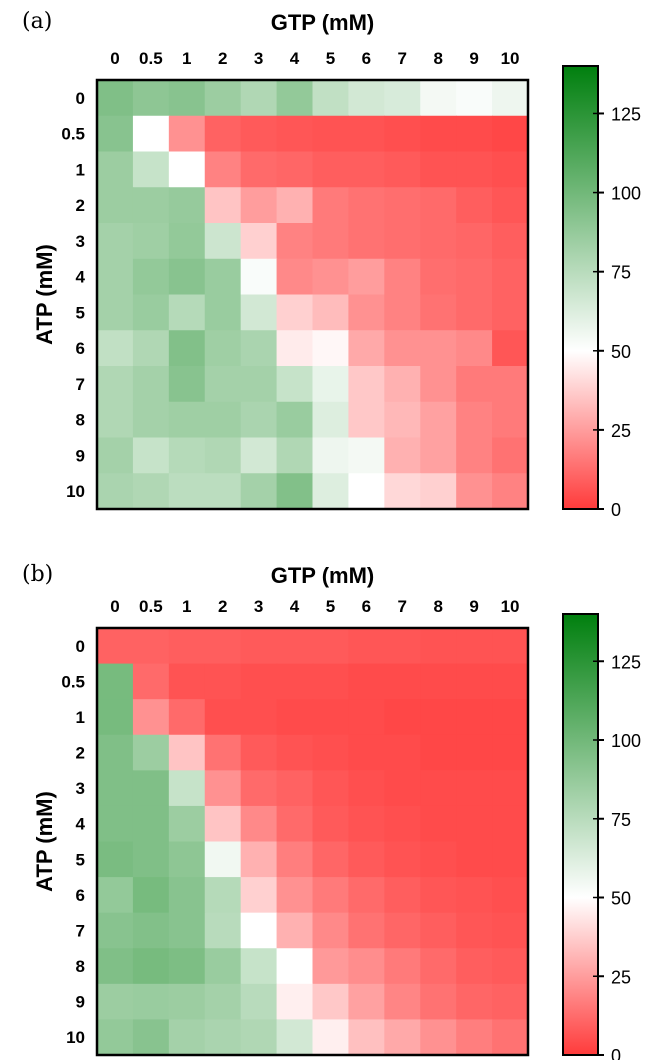 The image size is (653, 1060). What do you see at coordinates (621, 977) in the screenshot?
I see `colorbar-tick-label: 25` at bounding box center [621, 977].